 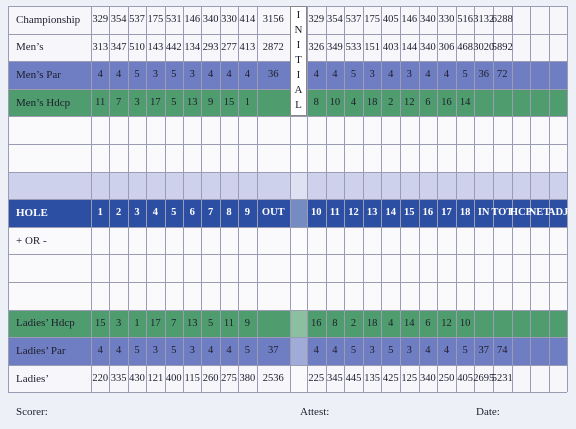 What do you see at coordinates (372, 213) in the screenshot?
I see `column-header: 13` at bounding box center [372, 213].